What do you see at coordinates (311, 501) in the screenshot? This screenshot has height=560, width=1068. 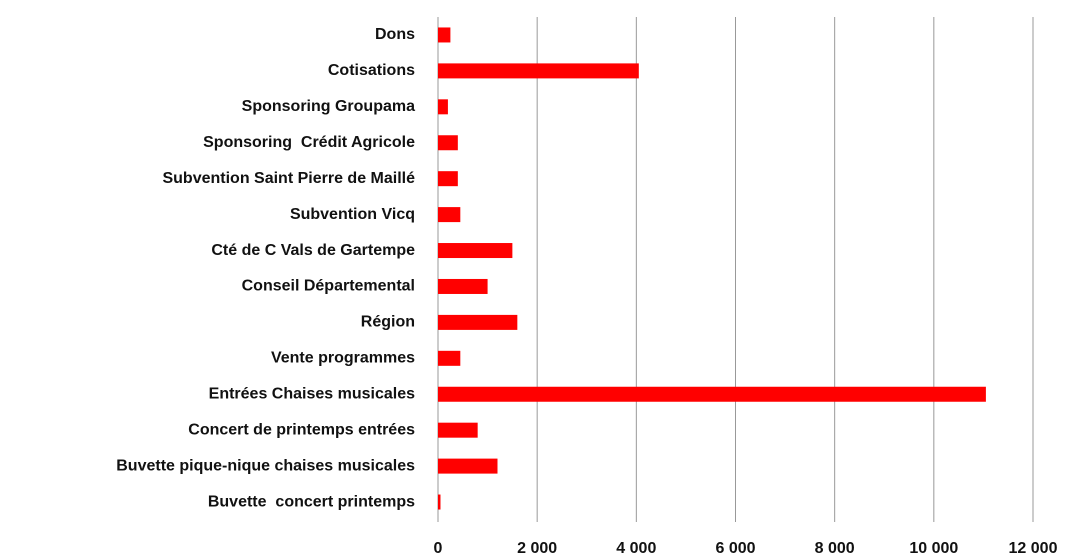 I see `y-tick-label: Buvette concert printemps` at bounding box center [311, 501].